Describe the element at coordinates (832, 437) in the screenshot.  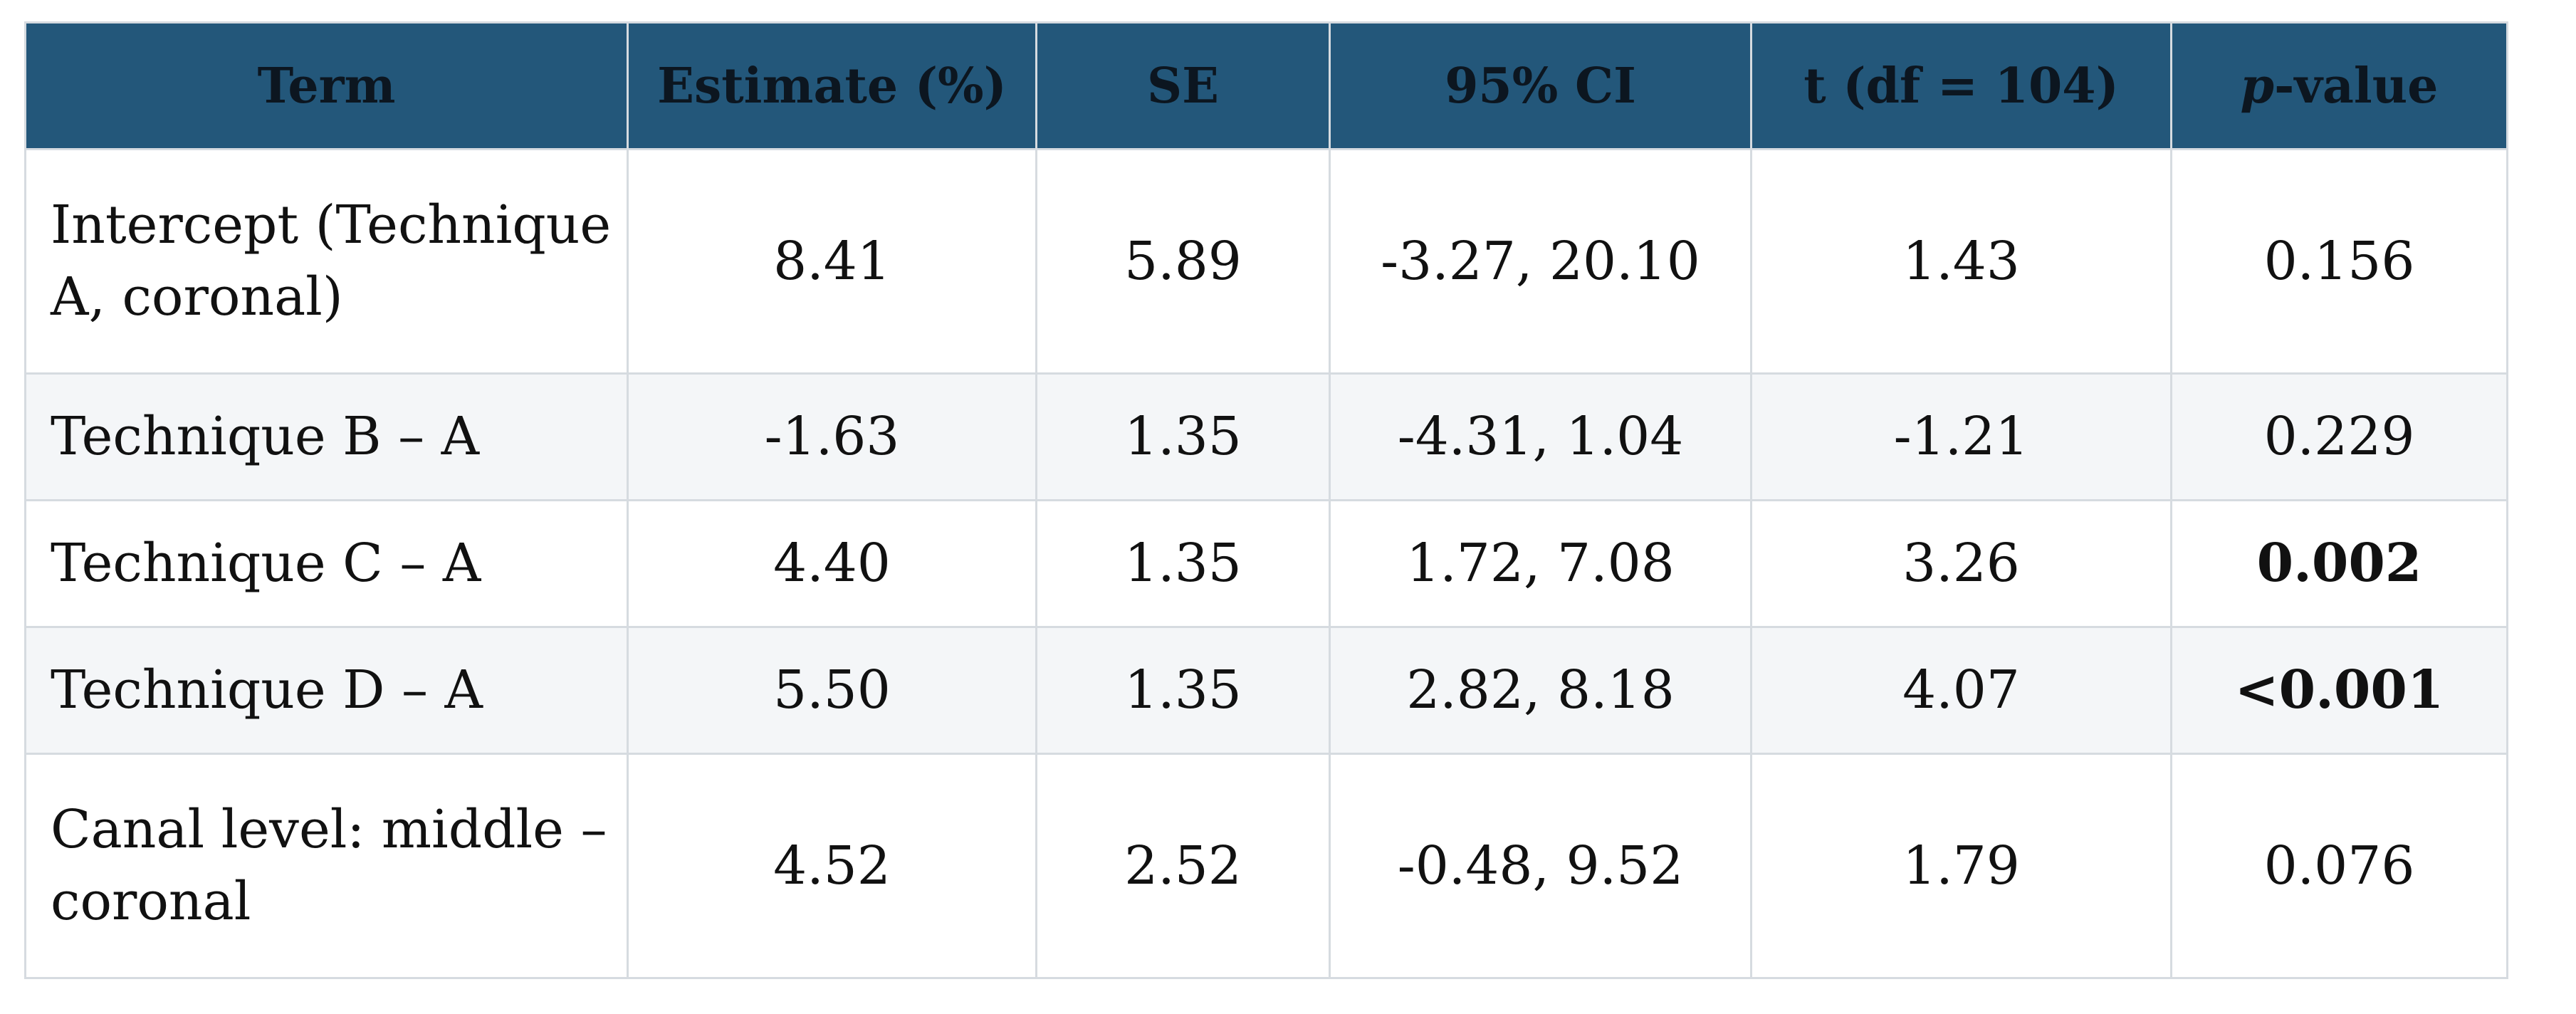
I see `cell-estimate: -1.63` at that location.